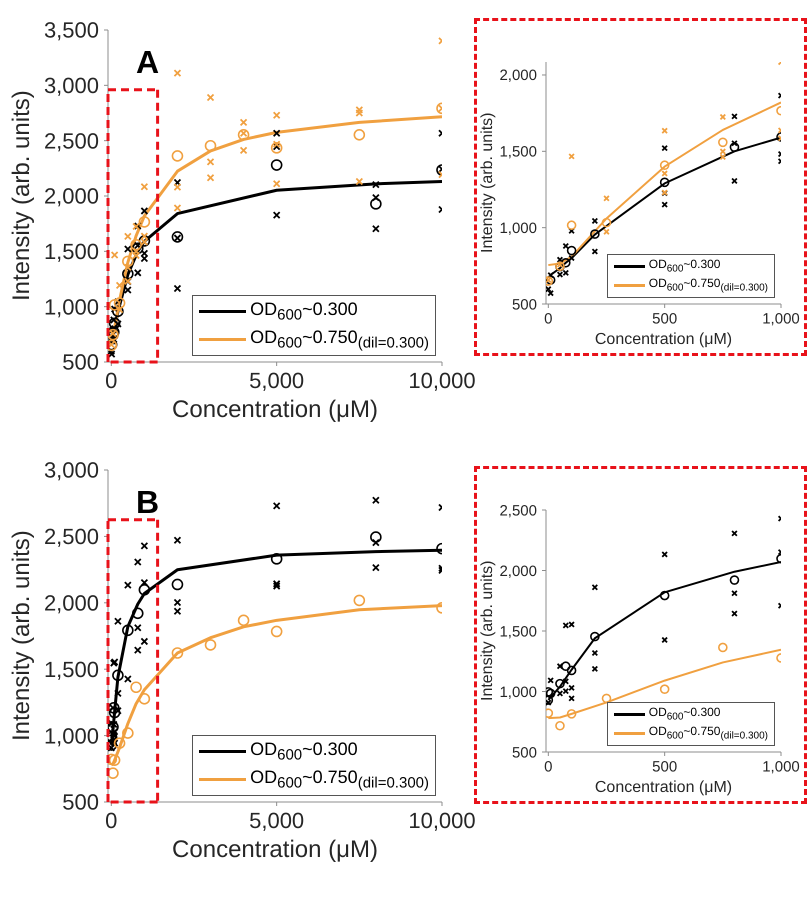  What do you see at coordinates (148, 62) in the screenshot?
I see `annotation: A` at bounding box center [148, 62].